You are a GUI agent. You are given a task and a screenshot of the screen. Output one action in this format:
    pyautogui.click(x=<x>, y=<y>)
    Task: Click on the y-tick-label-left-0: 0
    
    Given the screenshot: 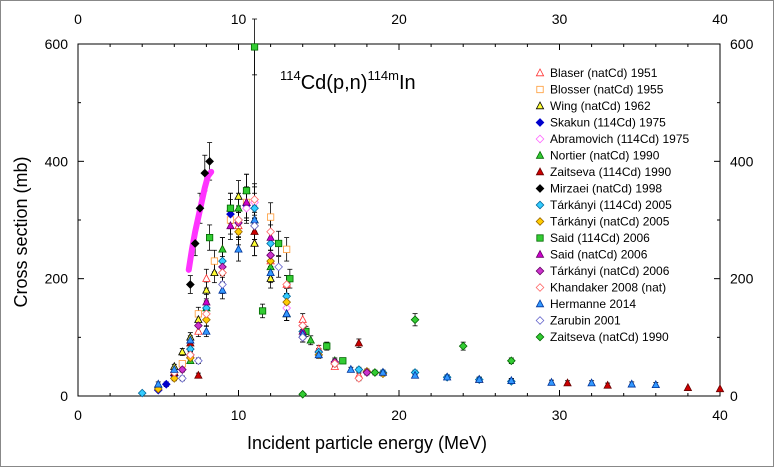 What is the action you would take?
    pyautogui.click(x=64, y=396)
    